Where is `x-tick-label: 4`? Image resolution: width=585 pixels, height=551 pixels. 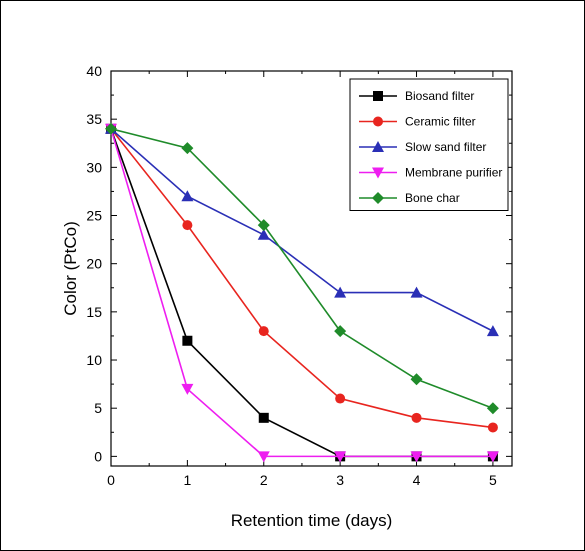
x-tick-label: 4 is located at coordinates (417, 480).